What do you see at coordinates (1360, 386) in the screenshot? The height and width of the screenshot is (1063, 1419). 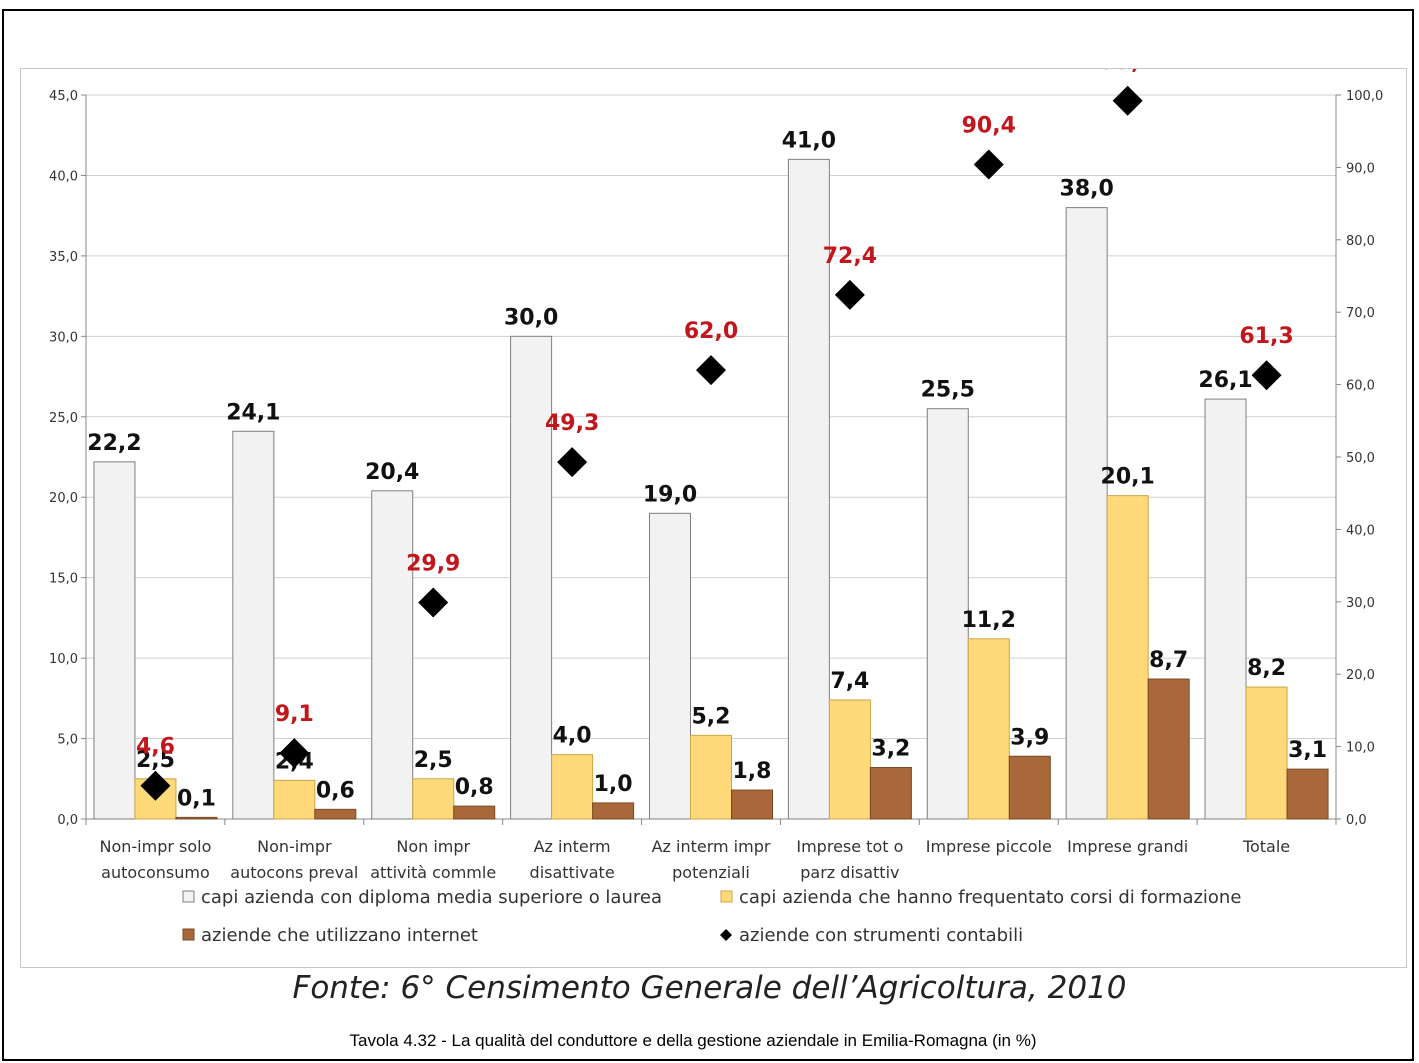 I see `right-tick-label: 60,0` at bounding box center [1360, 386].